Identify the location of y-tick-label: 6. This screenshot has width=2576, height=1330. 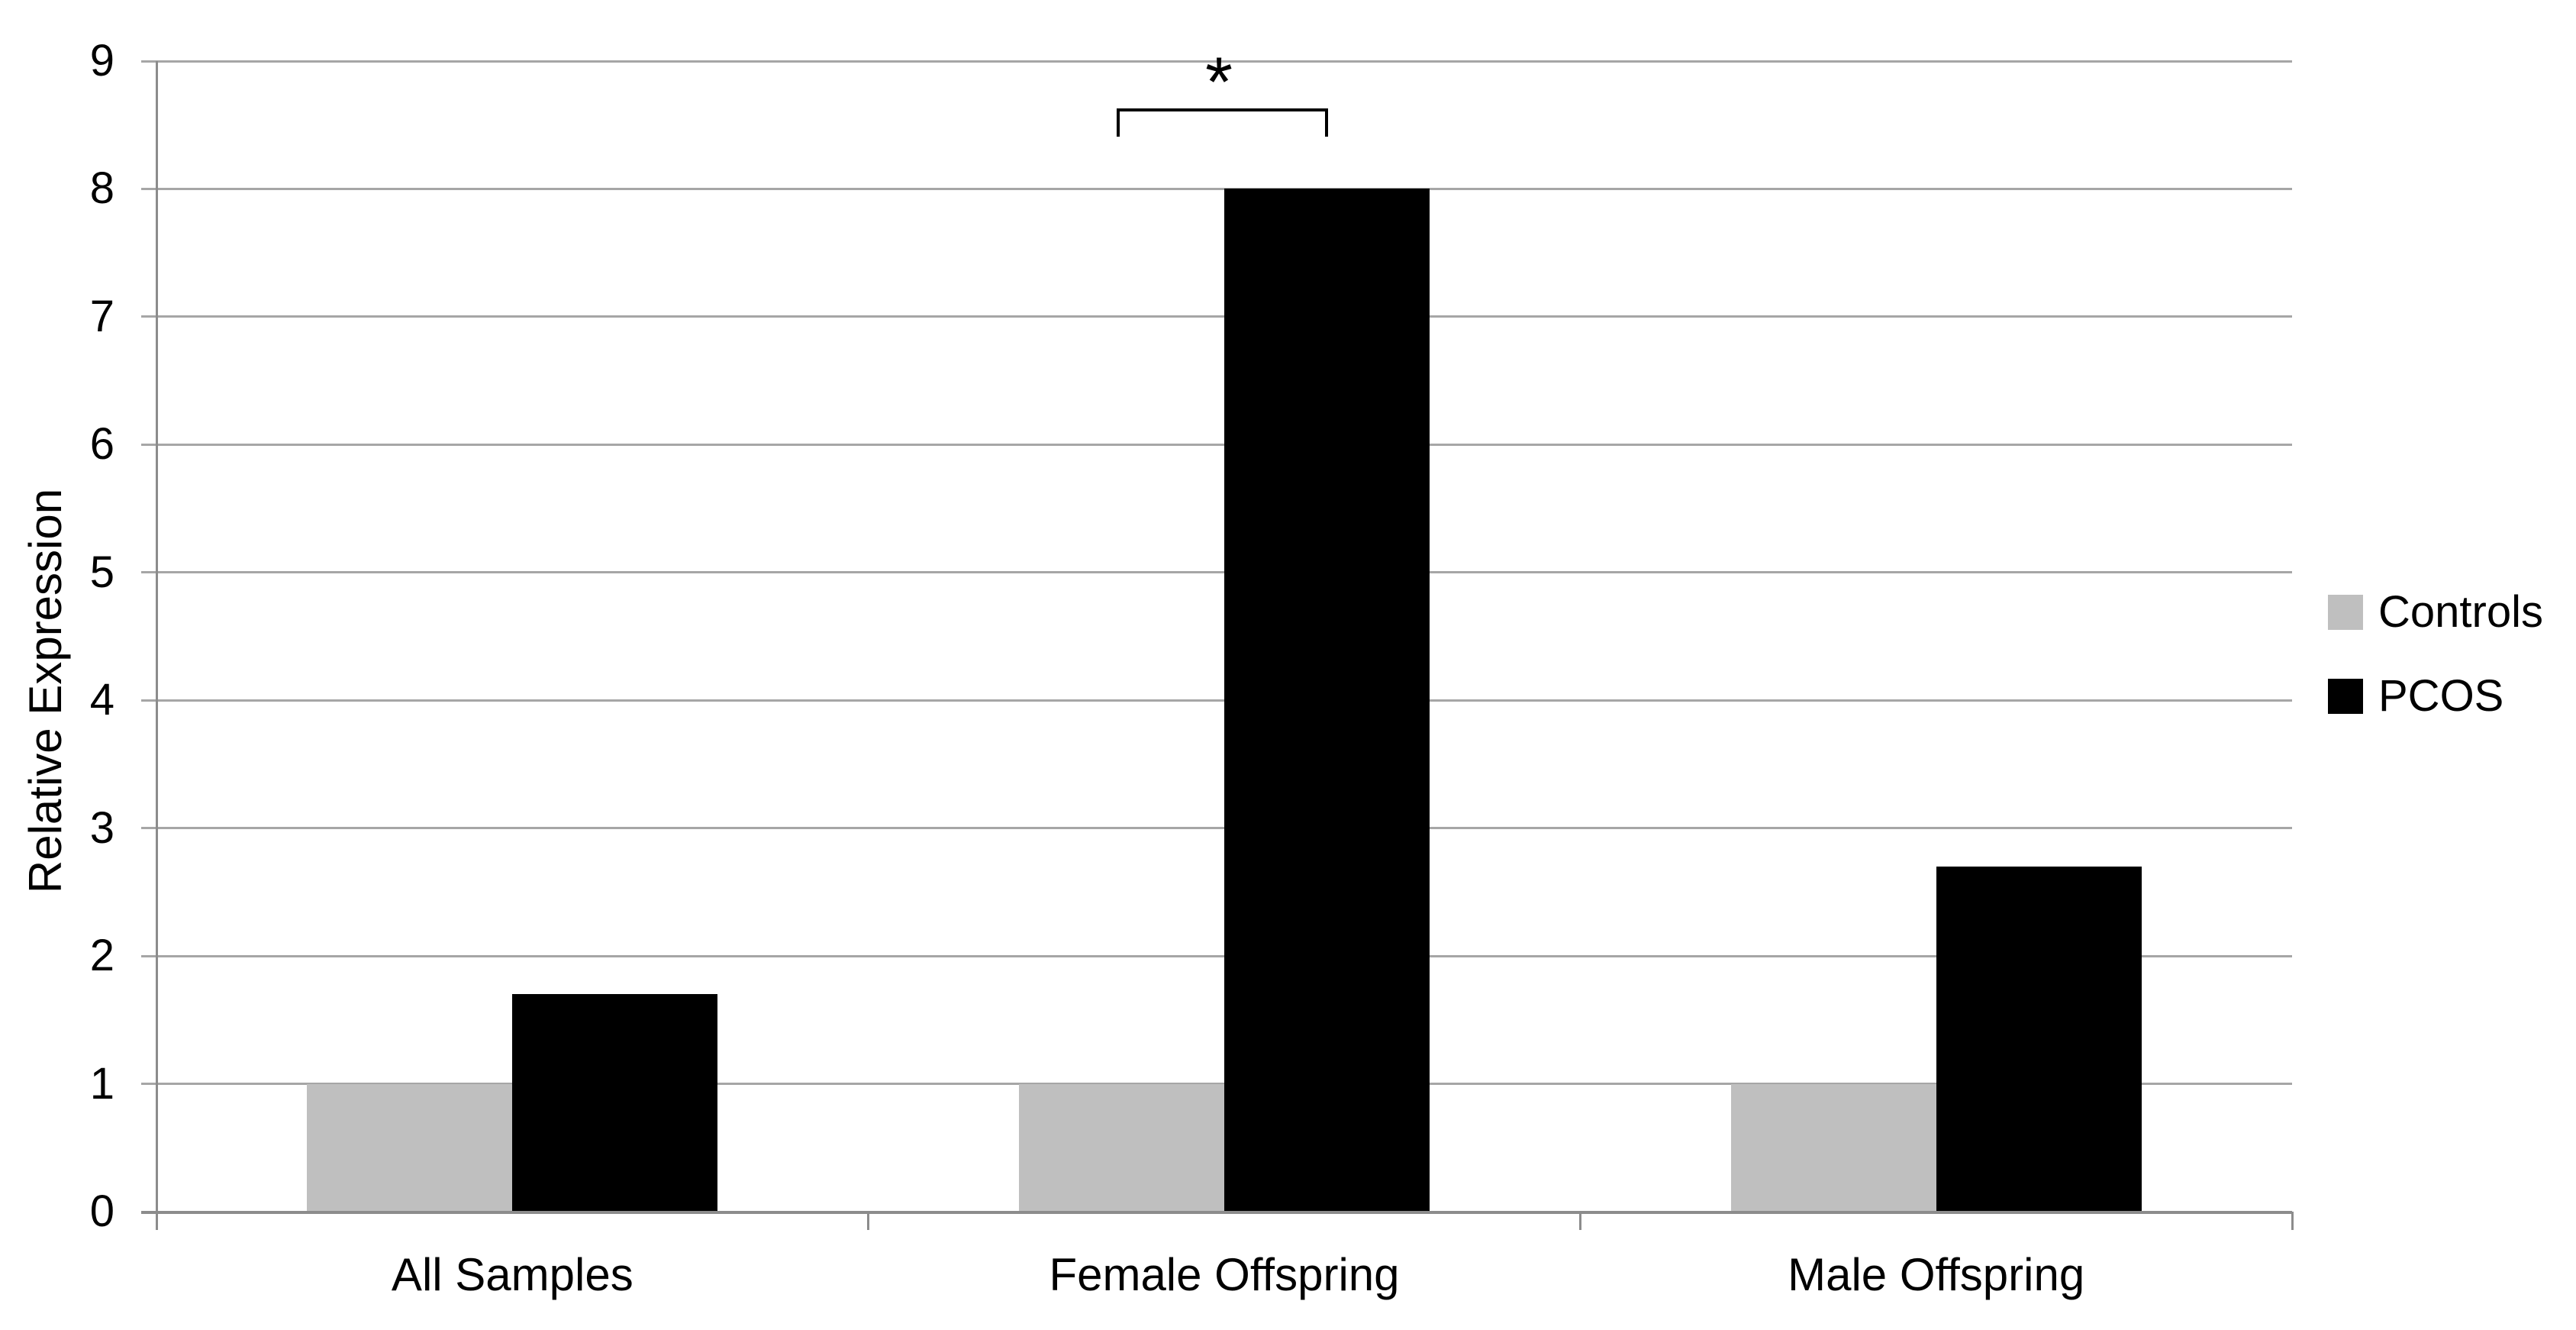
(102, 445).